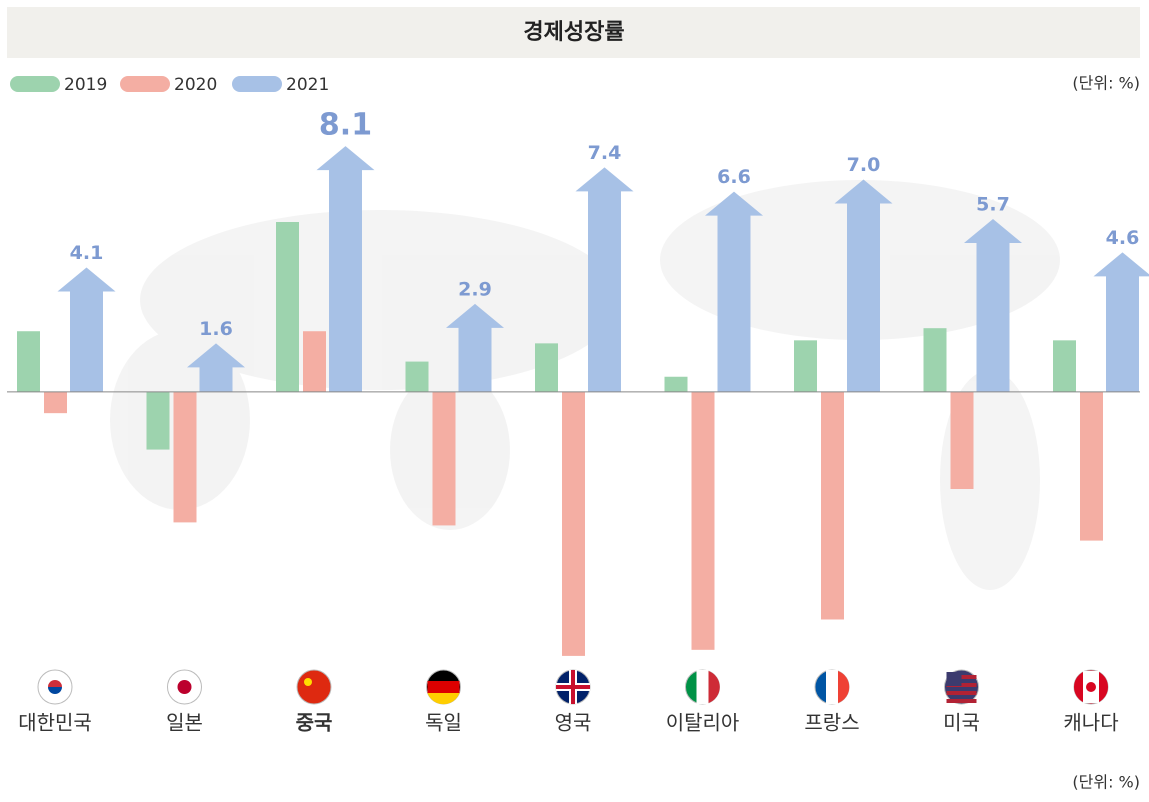  I want to click on x-tick-label: 미국, so click(961, 723).